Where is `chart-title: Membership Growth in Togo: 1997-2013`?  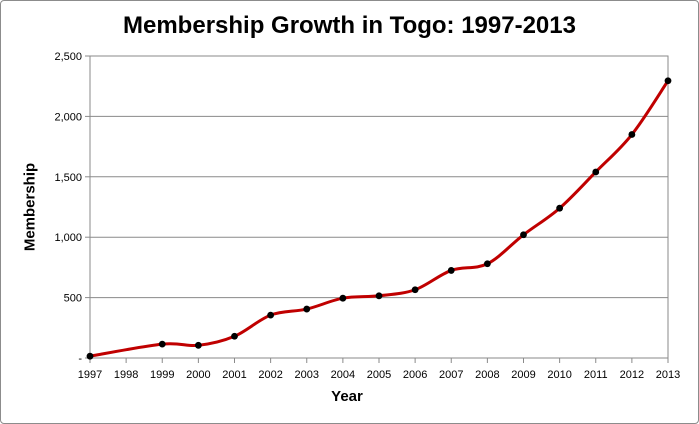
chart-title: Membership Growth in Togo: 1997-2013 is located at coordinates (349, 25).